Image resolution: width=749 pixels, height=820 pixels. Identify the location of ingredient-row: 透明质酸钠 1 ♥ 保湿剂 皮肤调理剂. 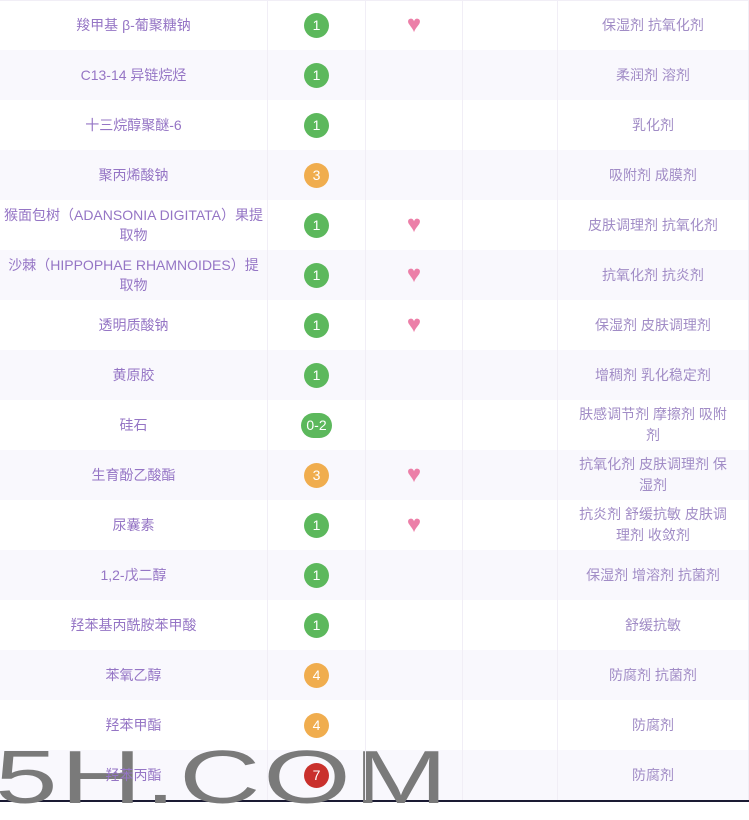
(374, 325).